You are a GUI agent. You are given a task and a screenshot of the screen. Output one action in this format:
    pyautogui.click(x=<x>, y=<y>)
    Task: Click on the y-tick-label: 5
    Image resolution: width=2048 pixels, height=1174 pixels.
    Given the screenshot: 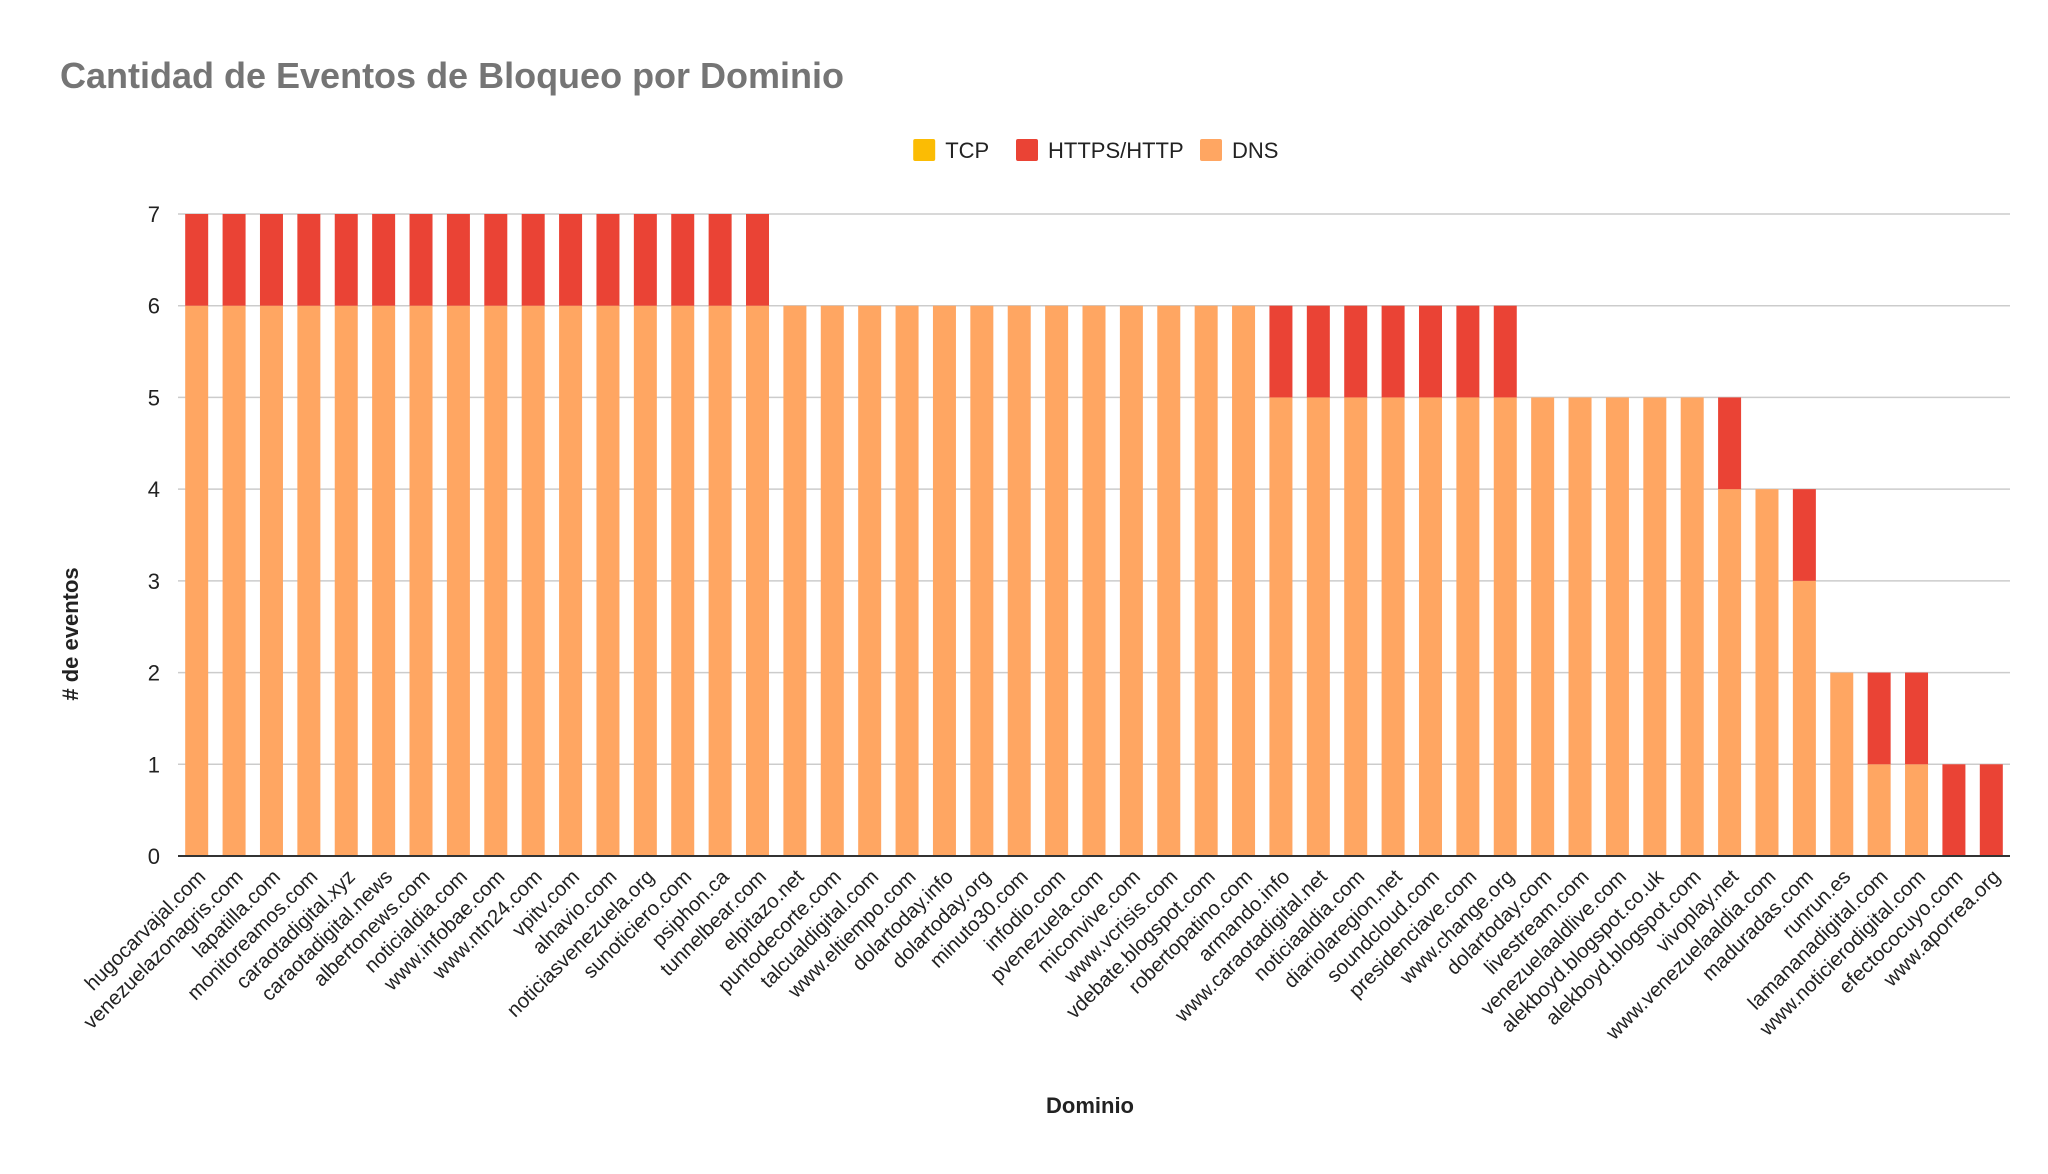 What is the action you would take?
    pyautogui.click(x=154, y=397)
    